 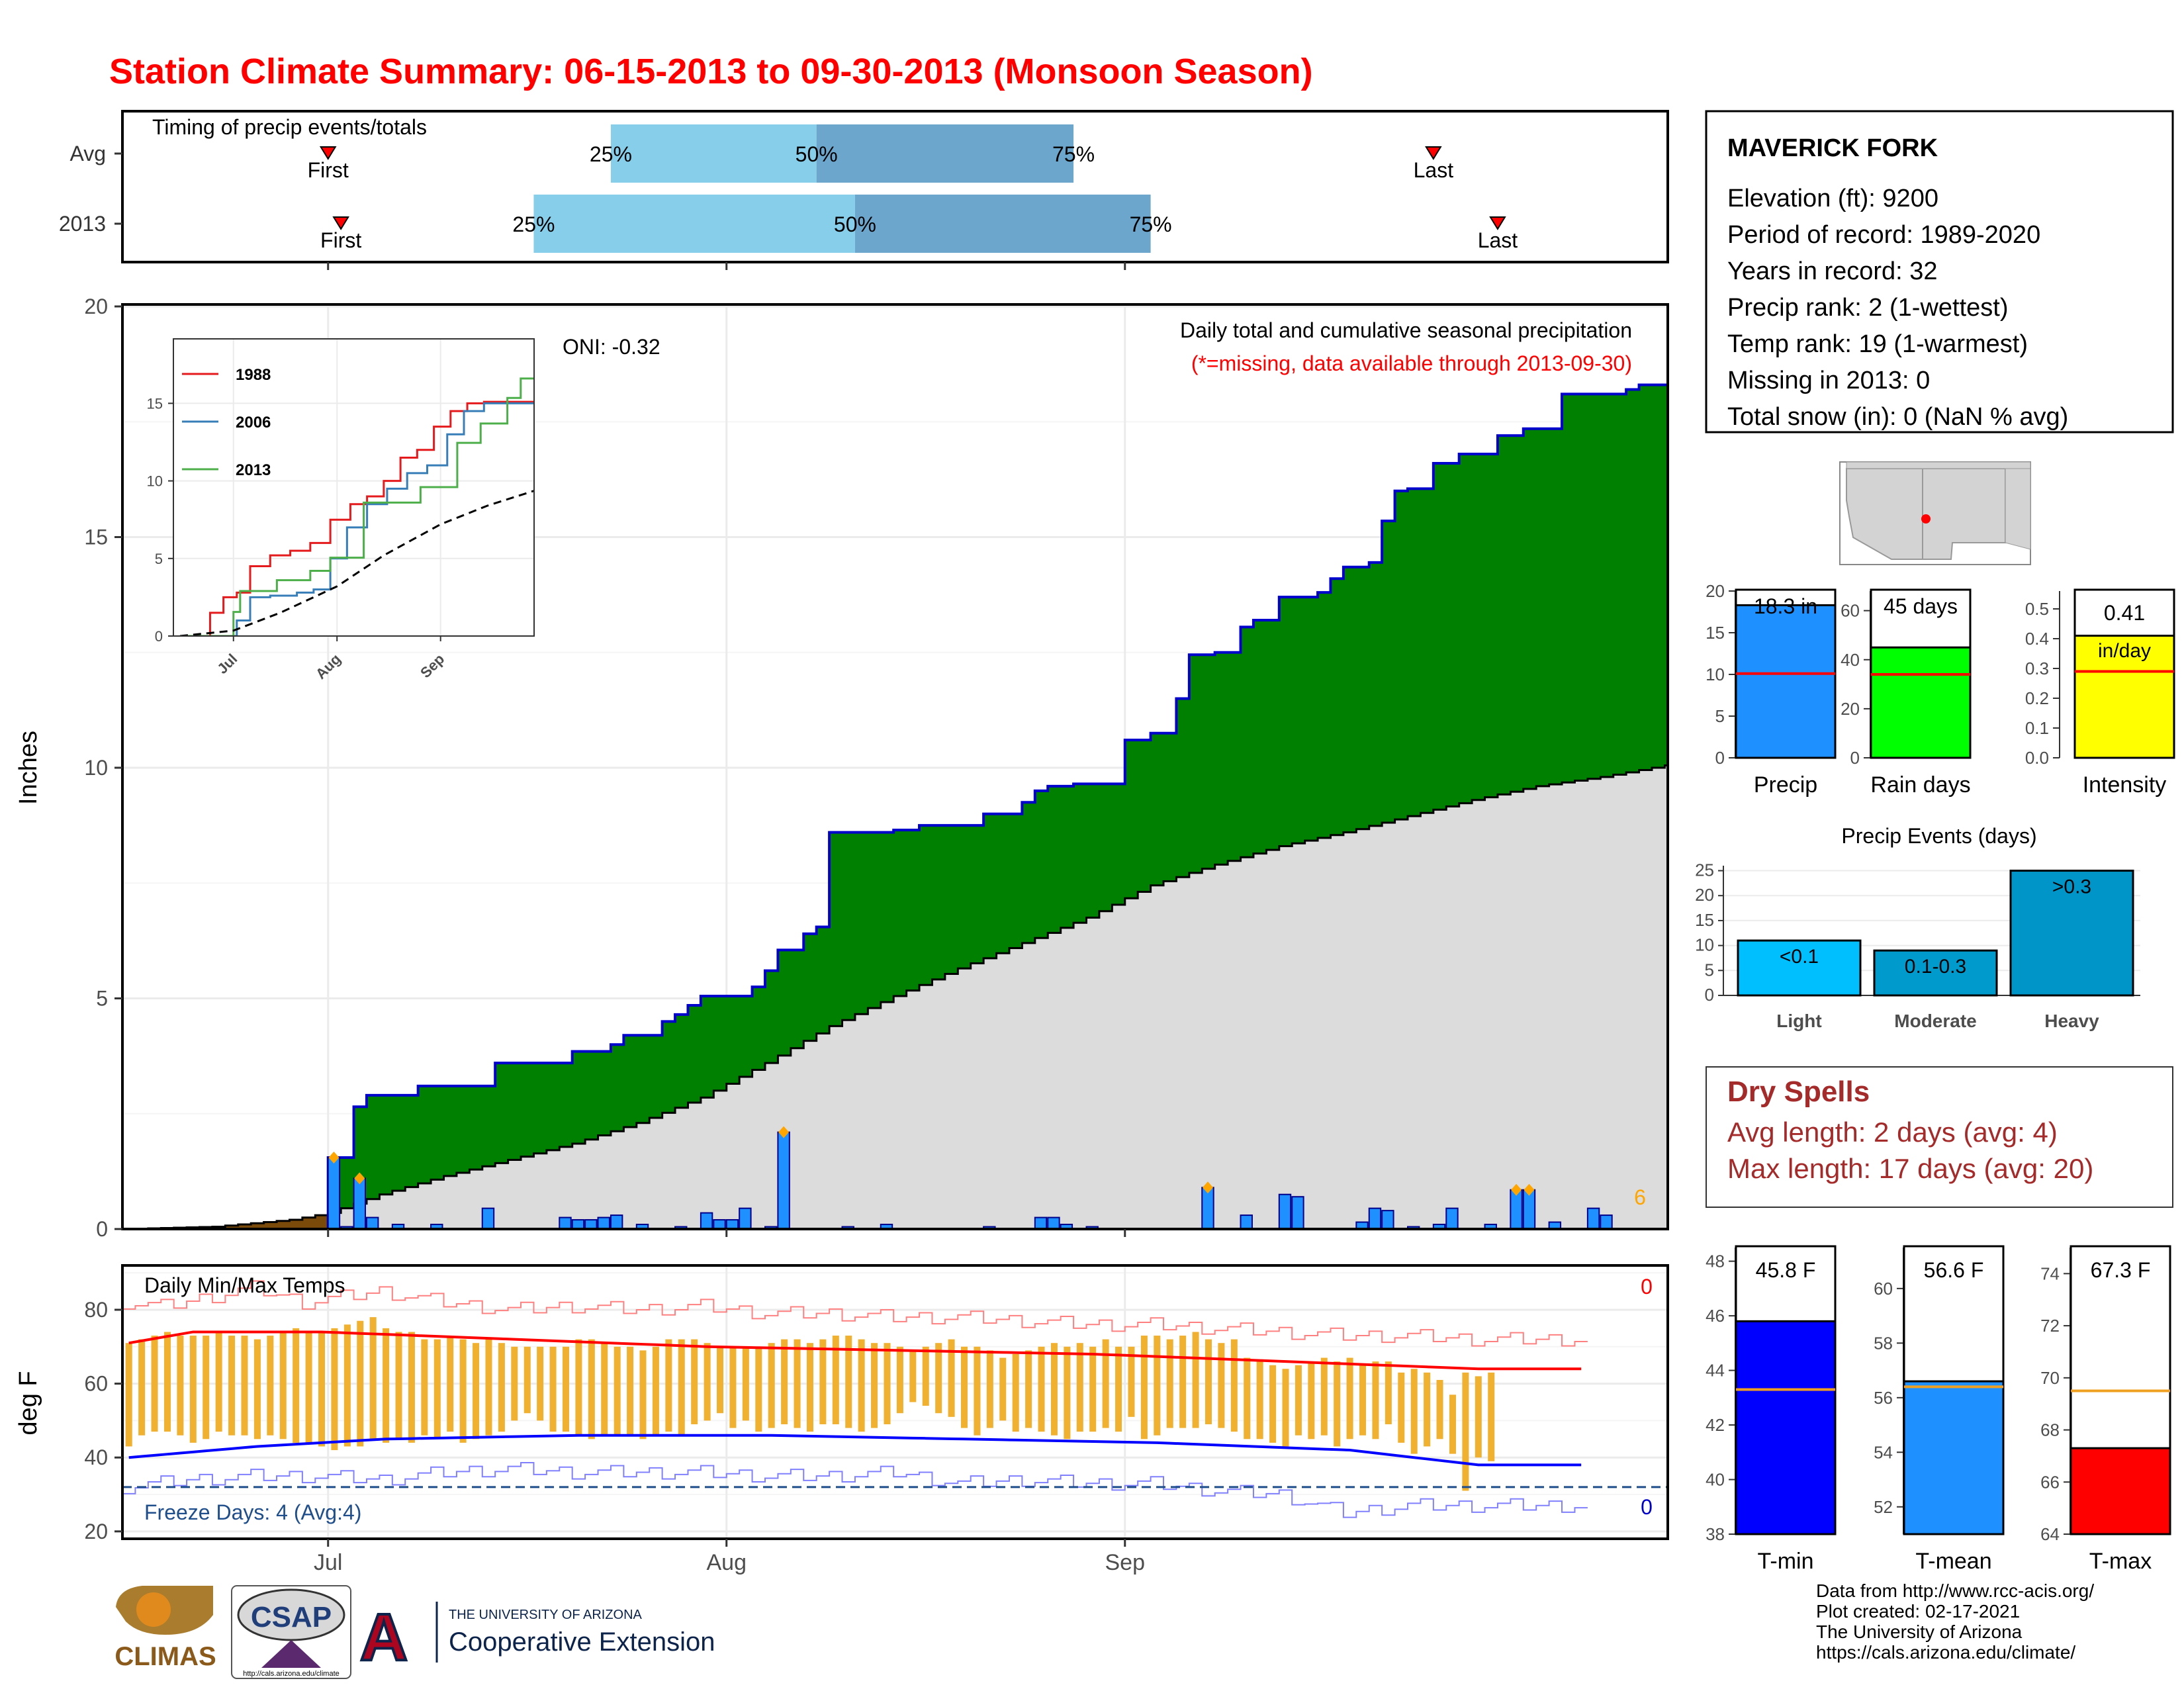 What do you see at coordinates (340, 240) in the screenshot?
I see `timing-first-label-2013: First` at bounding box center [340, 240].